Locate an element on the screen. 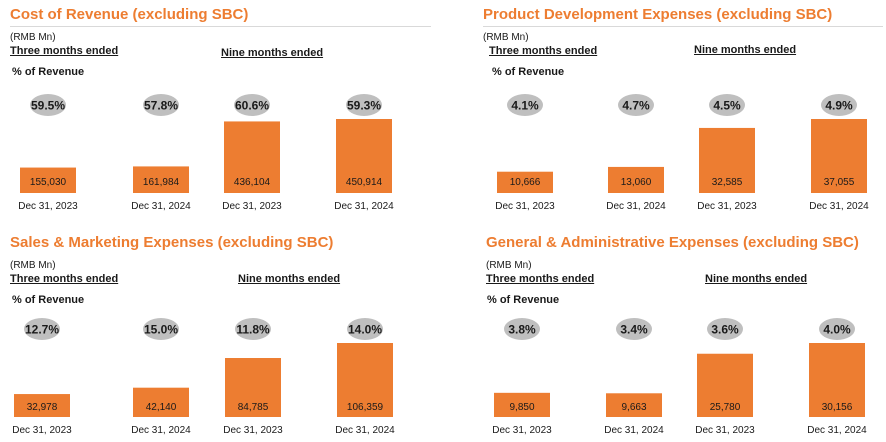 The height and width of the screenshot is (442, 886). pct-of-revenue-value: 4.0% is located at coordinates (837, 330).